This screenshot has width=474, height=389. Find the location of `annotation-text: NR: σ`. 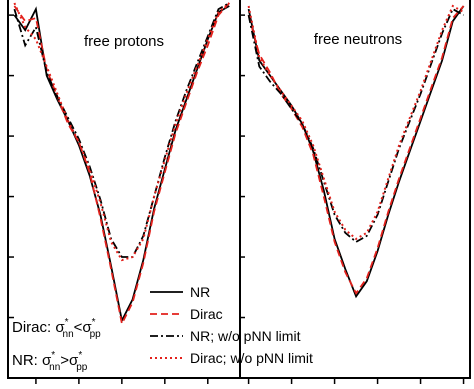

annotation-text: NR: σ is located at coordinates (32, 360).